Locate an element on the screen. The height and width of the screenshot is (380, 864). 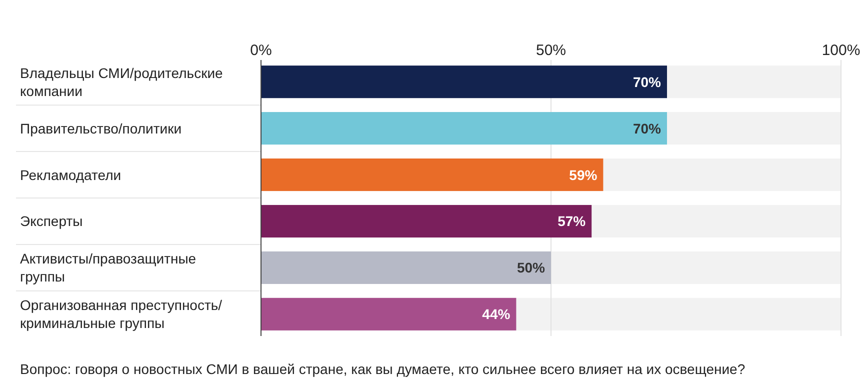
x-tick-label: 50% is located at coordinates (551, 50).